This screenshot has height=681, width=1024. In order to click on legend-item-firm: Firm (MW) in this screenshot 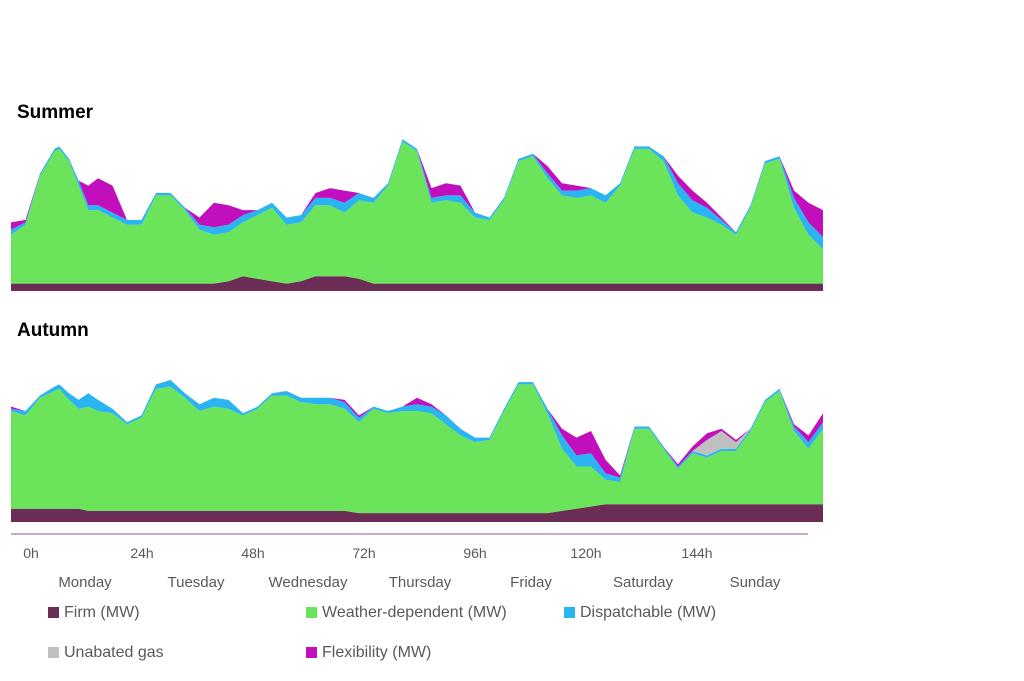, I will do `click(94, 612)`.